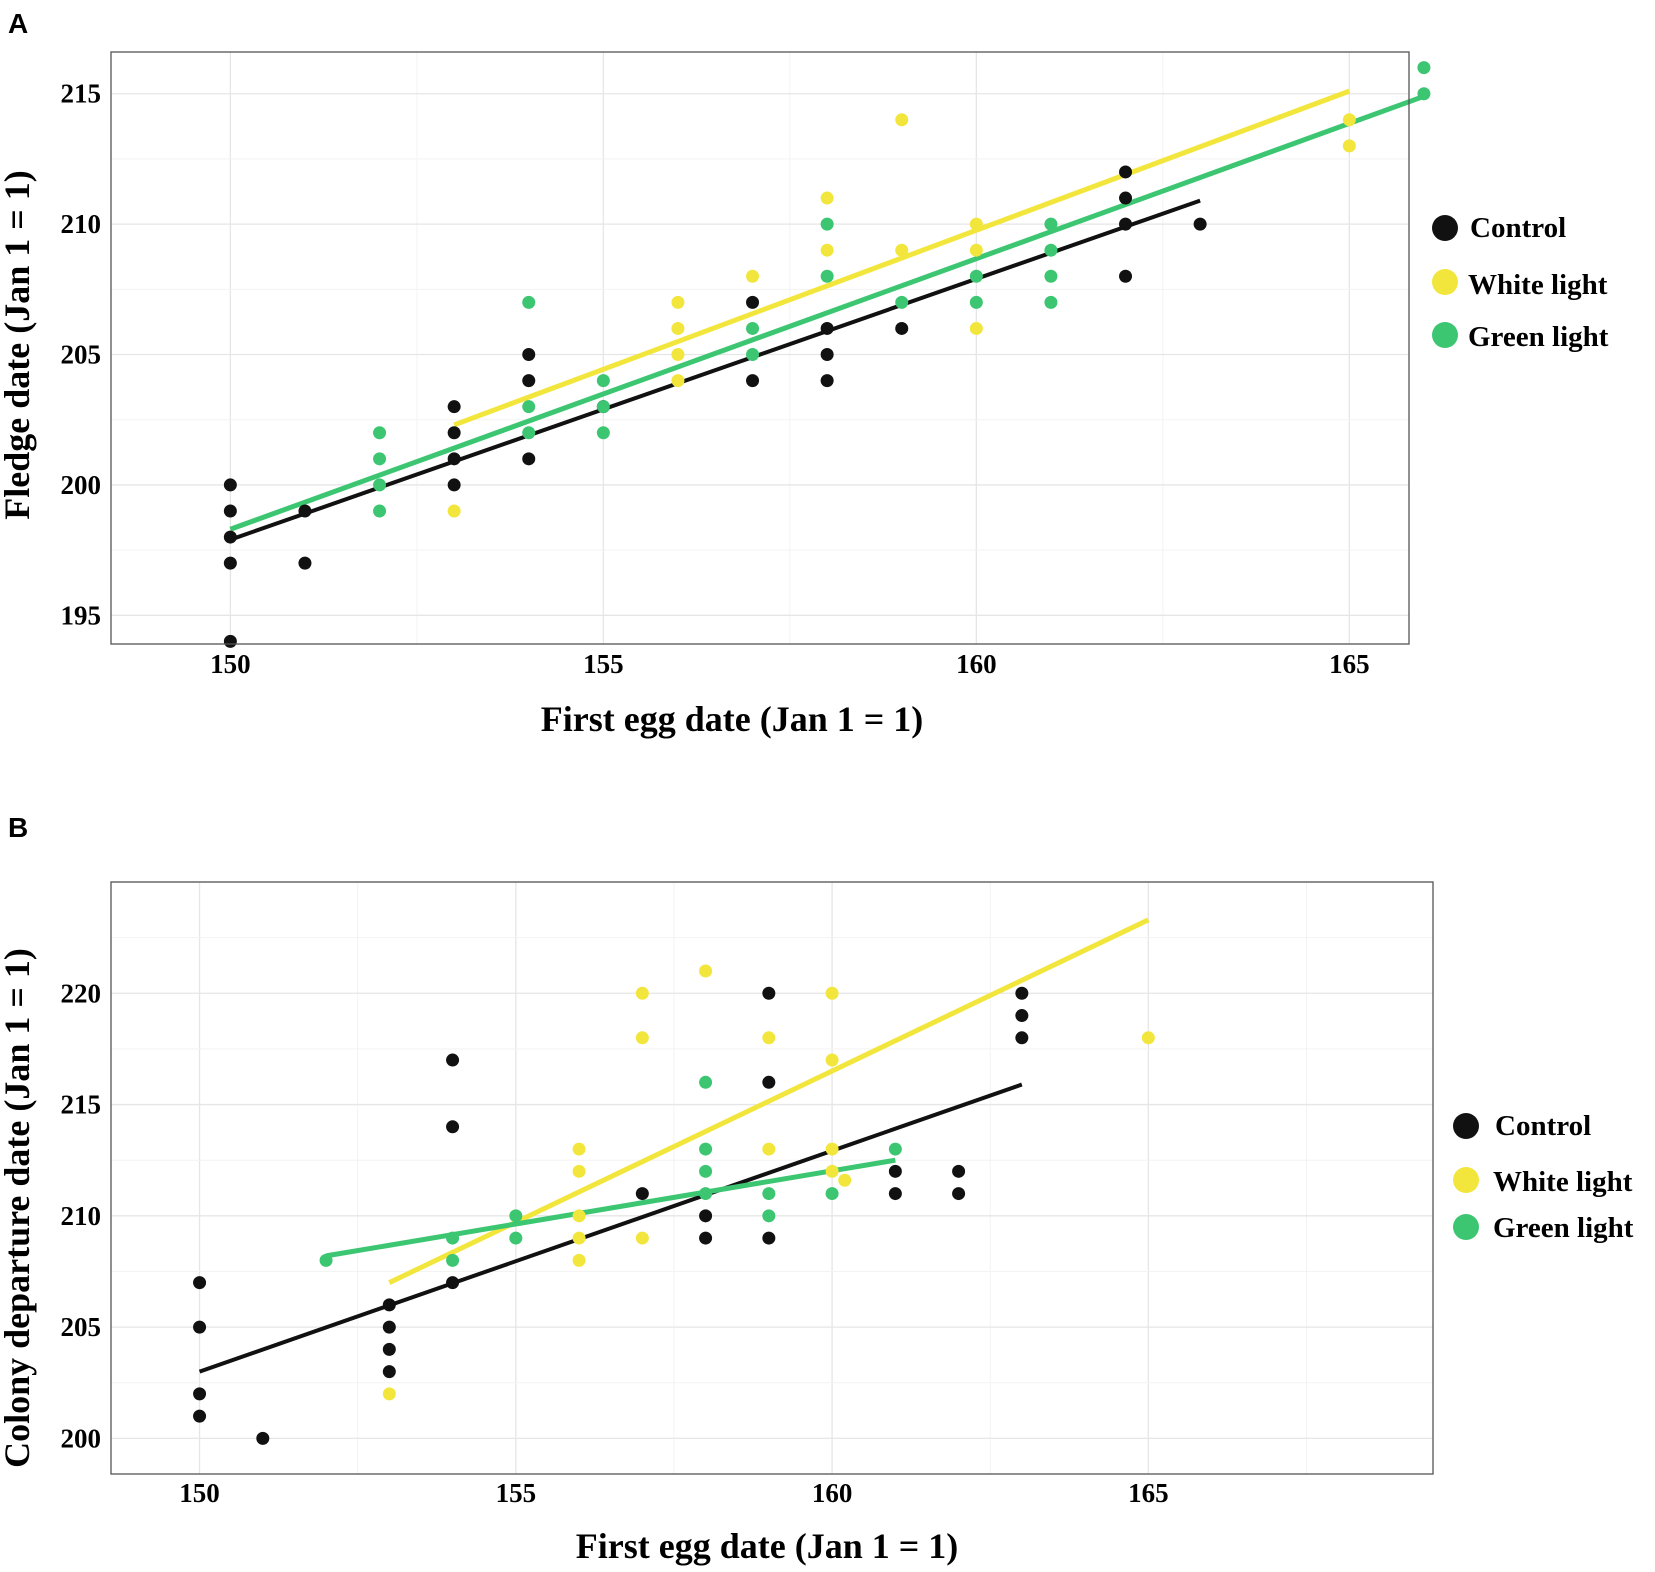 The image size is (1655, 1572). I want to click on b-y-tick-label: 215, so click(81, 1105).